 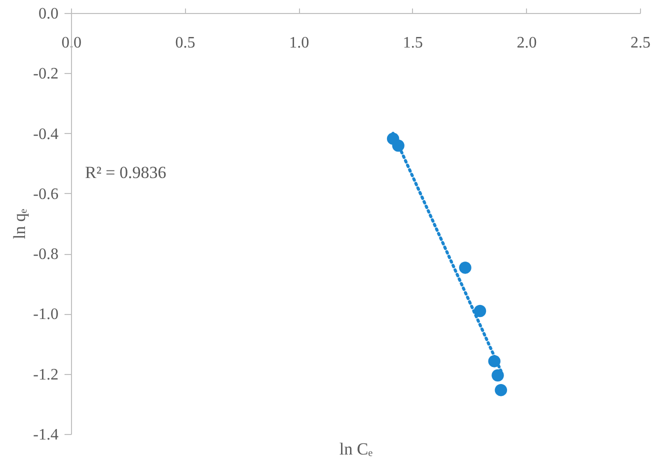 What do you see at coordinates (526, 43) in the screenshot?
I see `x-tick-label: 2.0` at bounding box center [526, 43].